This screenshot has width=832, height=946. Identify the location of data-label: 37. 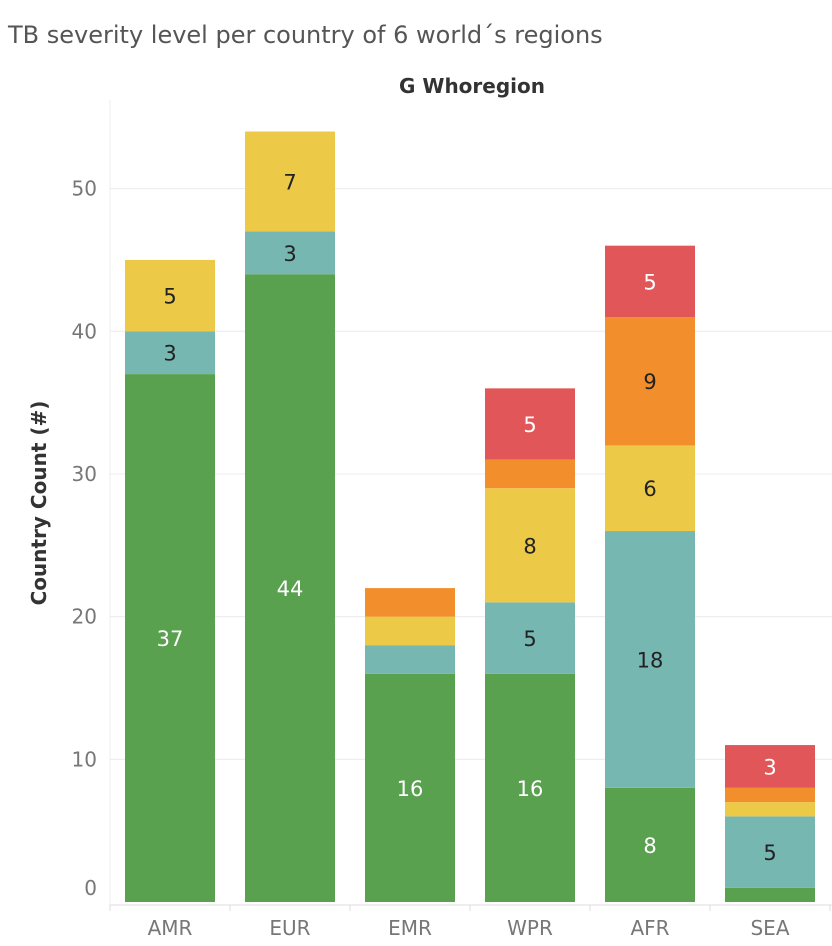
(170, 639).